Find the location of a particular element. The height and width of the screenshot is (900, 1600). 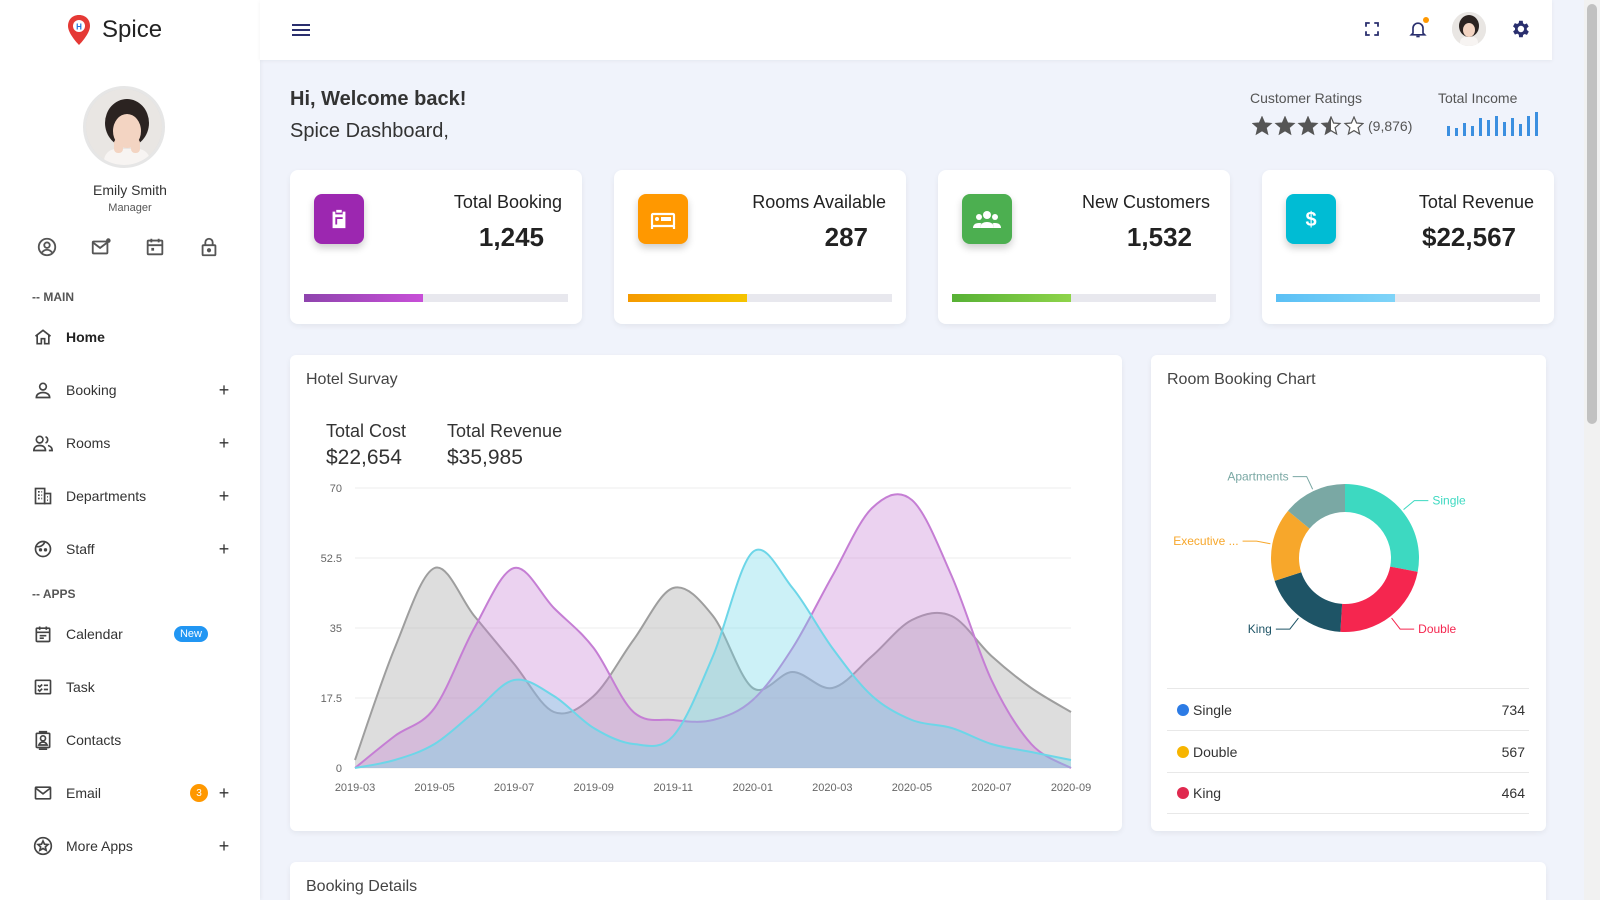

gear-icon is located at coordinates (1520, 29).